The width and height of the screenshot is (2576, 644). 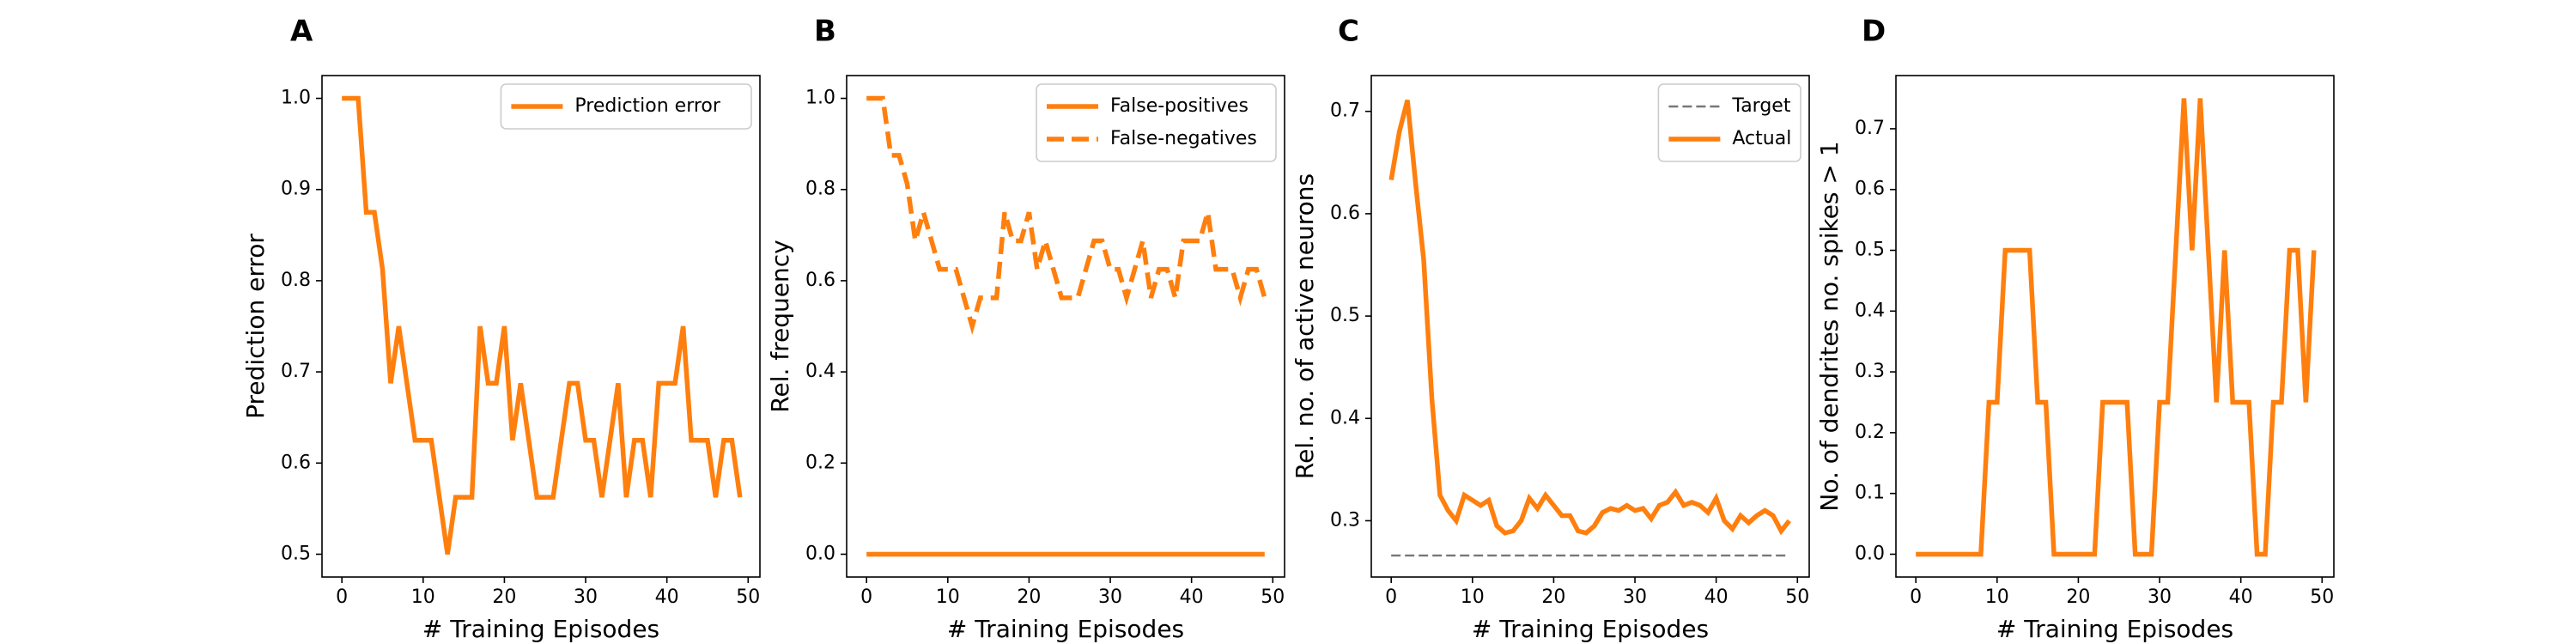 What do you see at coordinates (1180, 106) in the screenshot?
I see `legend-label: False-positives` at bounding box center [1180, 106].